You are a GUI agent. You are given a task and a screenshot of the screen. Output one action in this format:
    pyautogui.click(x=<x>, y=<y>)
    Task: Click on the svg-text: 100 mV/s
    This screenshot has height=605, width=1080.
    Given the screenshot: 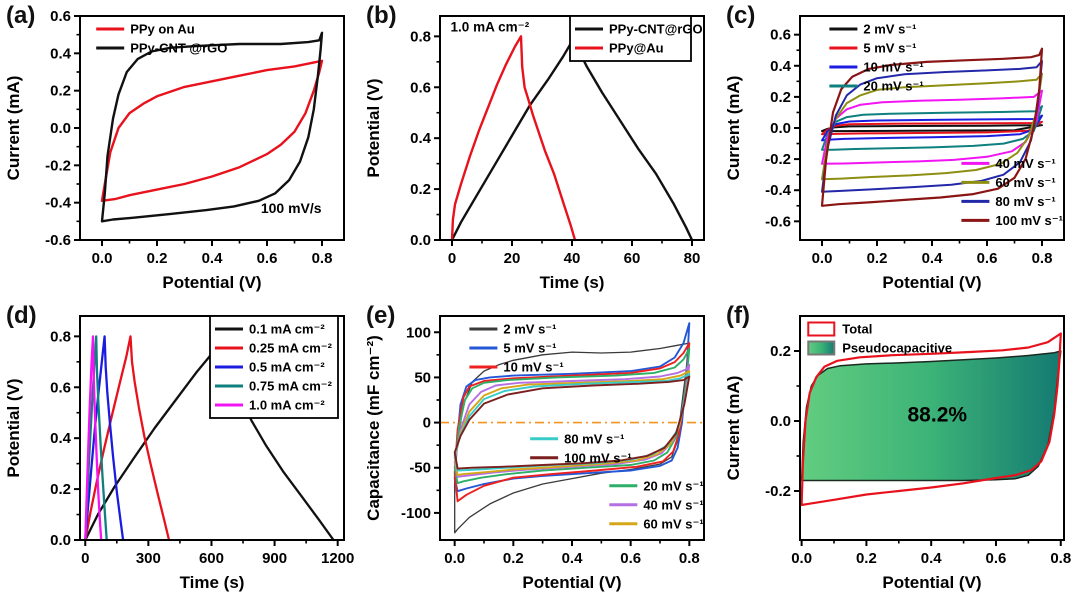 What is the action you would take?
    pyautogui.click(x=291, y=208)
    